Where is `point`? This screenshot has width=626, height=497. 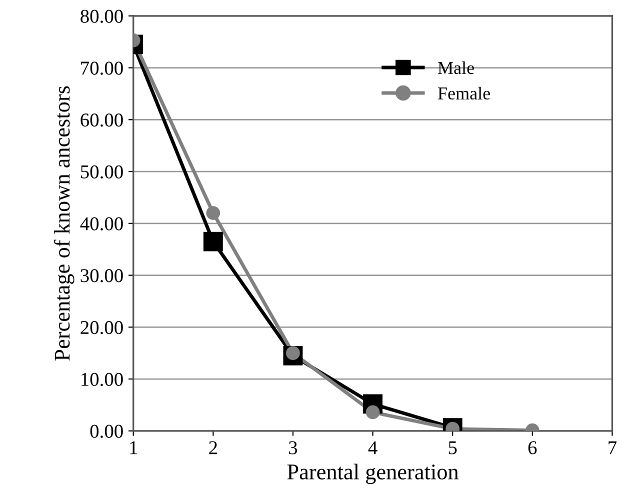 point is located at coordinates (373, 412).